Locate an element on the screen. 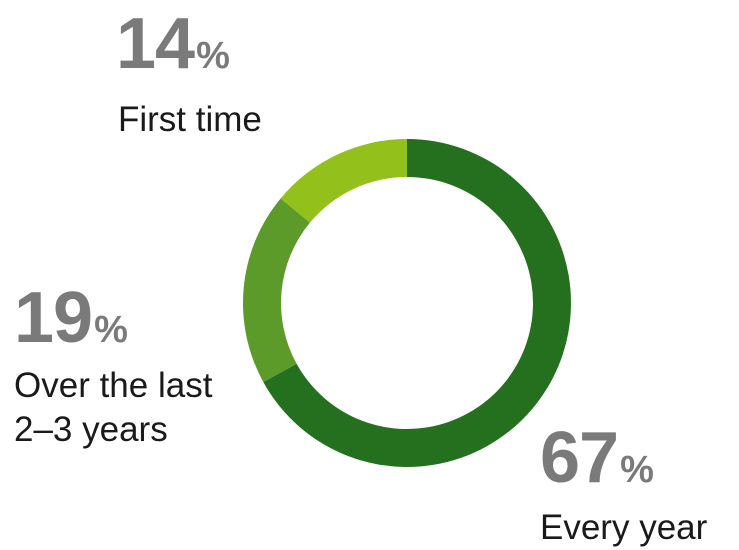 The width and height of the screenshot is (739, 550). category-label-every-year: Every year is located at coordinates (624, 527).